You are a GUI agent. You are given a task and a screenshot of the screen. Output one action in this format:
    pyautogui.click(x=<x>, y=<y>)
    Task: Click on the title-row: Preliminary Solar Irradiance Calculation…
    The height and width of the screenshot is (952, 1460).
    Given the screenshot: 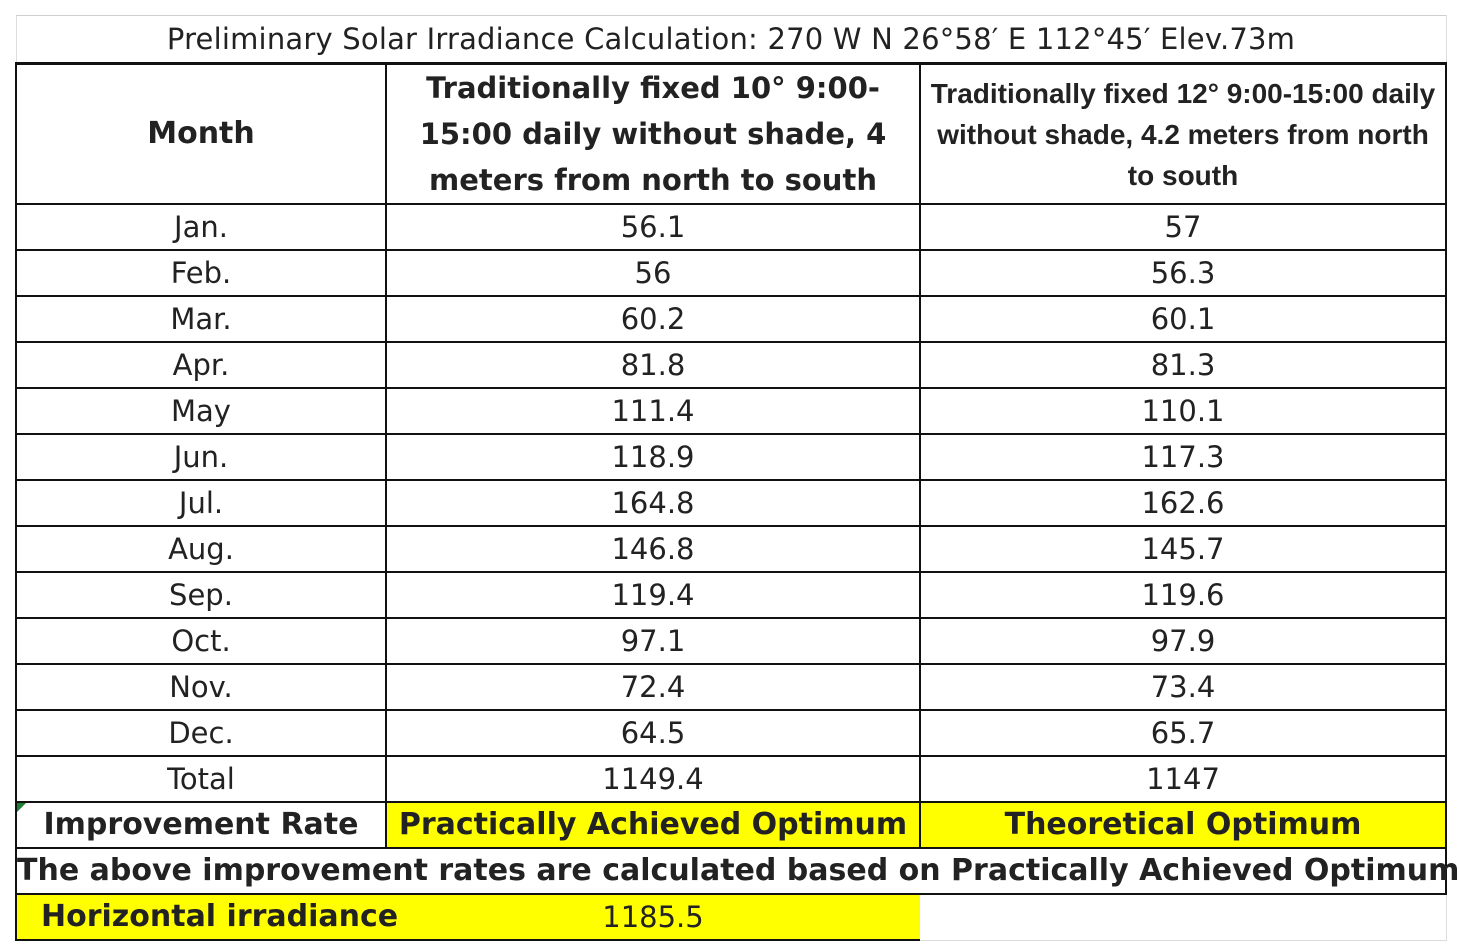 What is the action you would take?
    pyautogui.click(x=731, y=40)
    